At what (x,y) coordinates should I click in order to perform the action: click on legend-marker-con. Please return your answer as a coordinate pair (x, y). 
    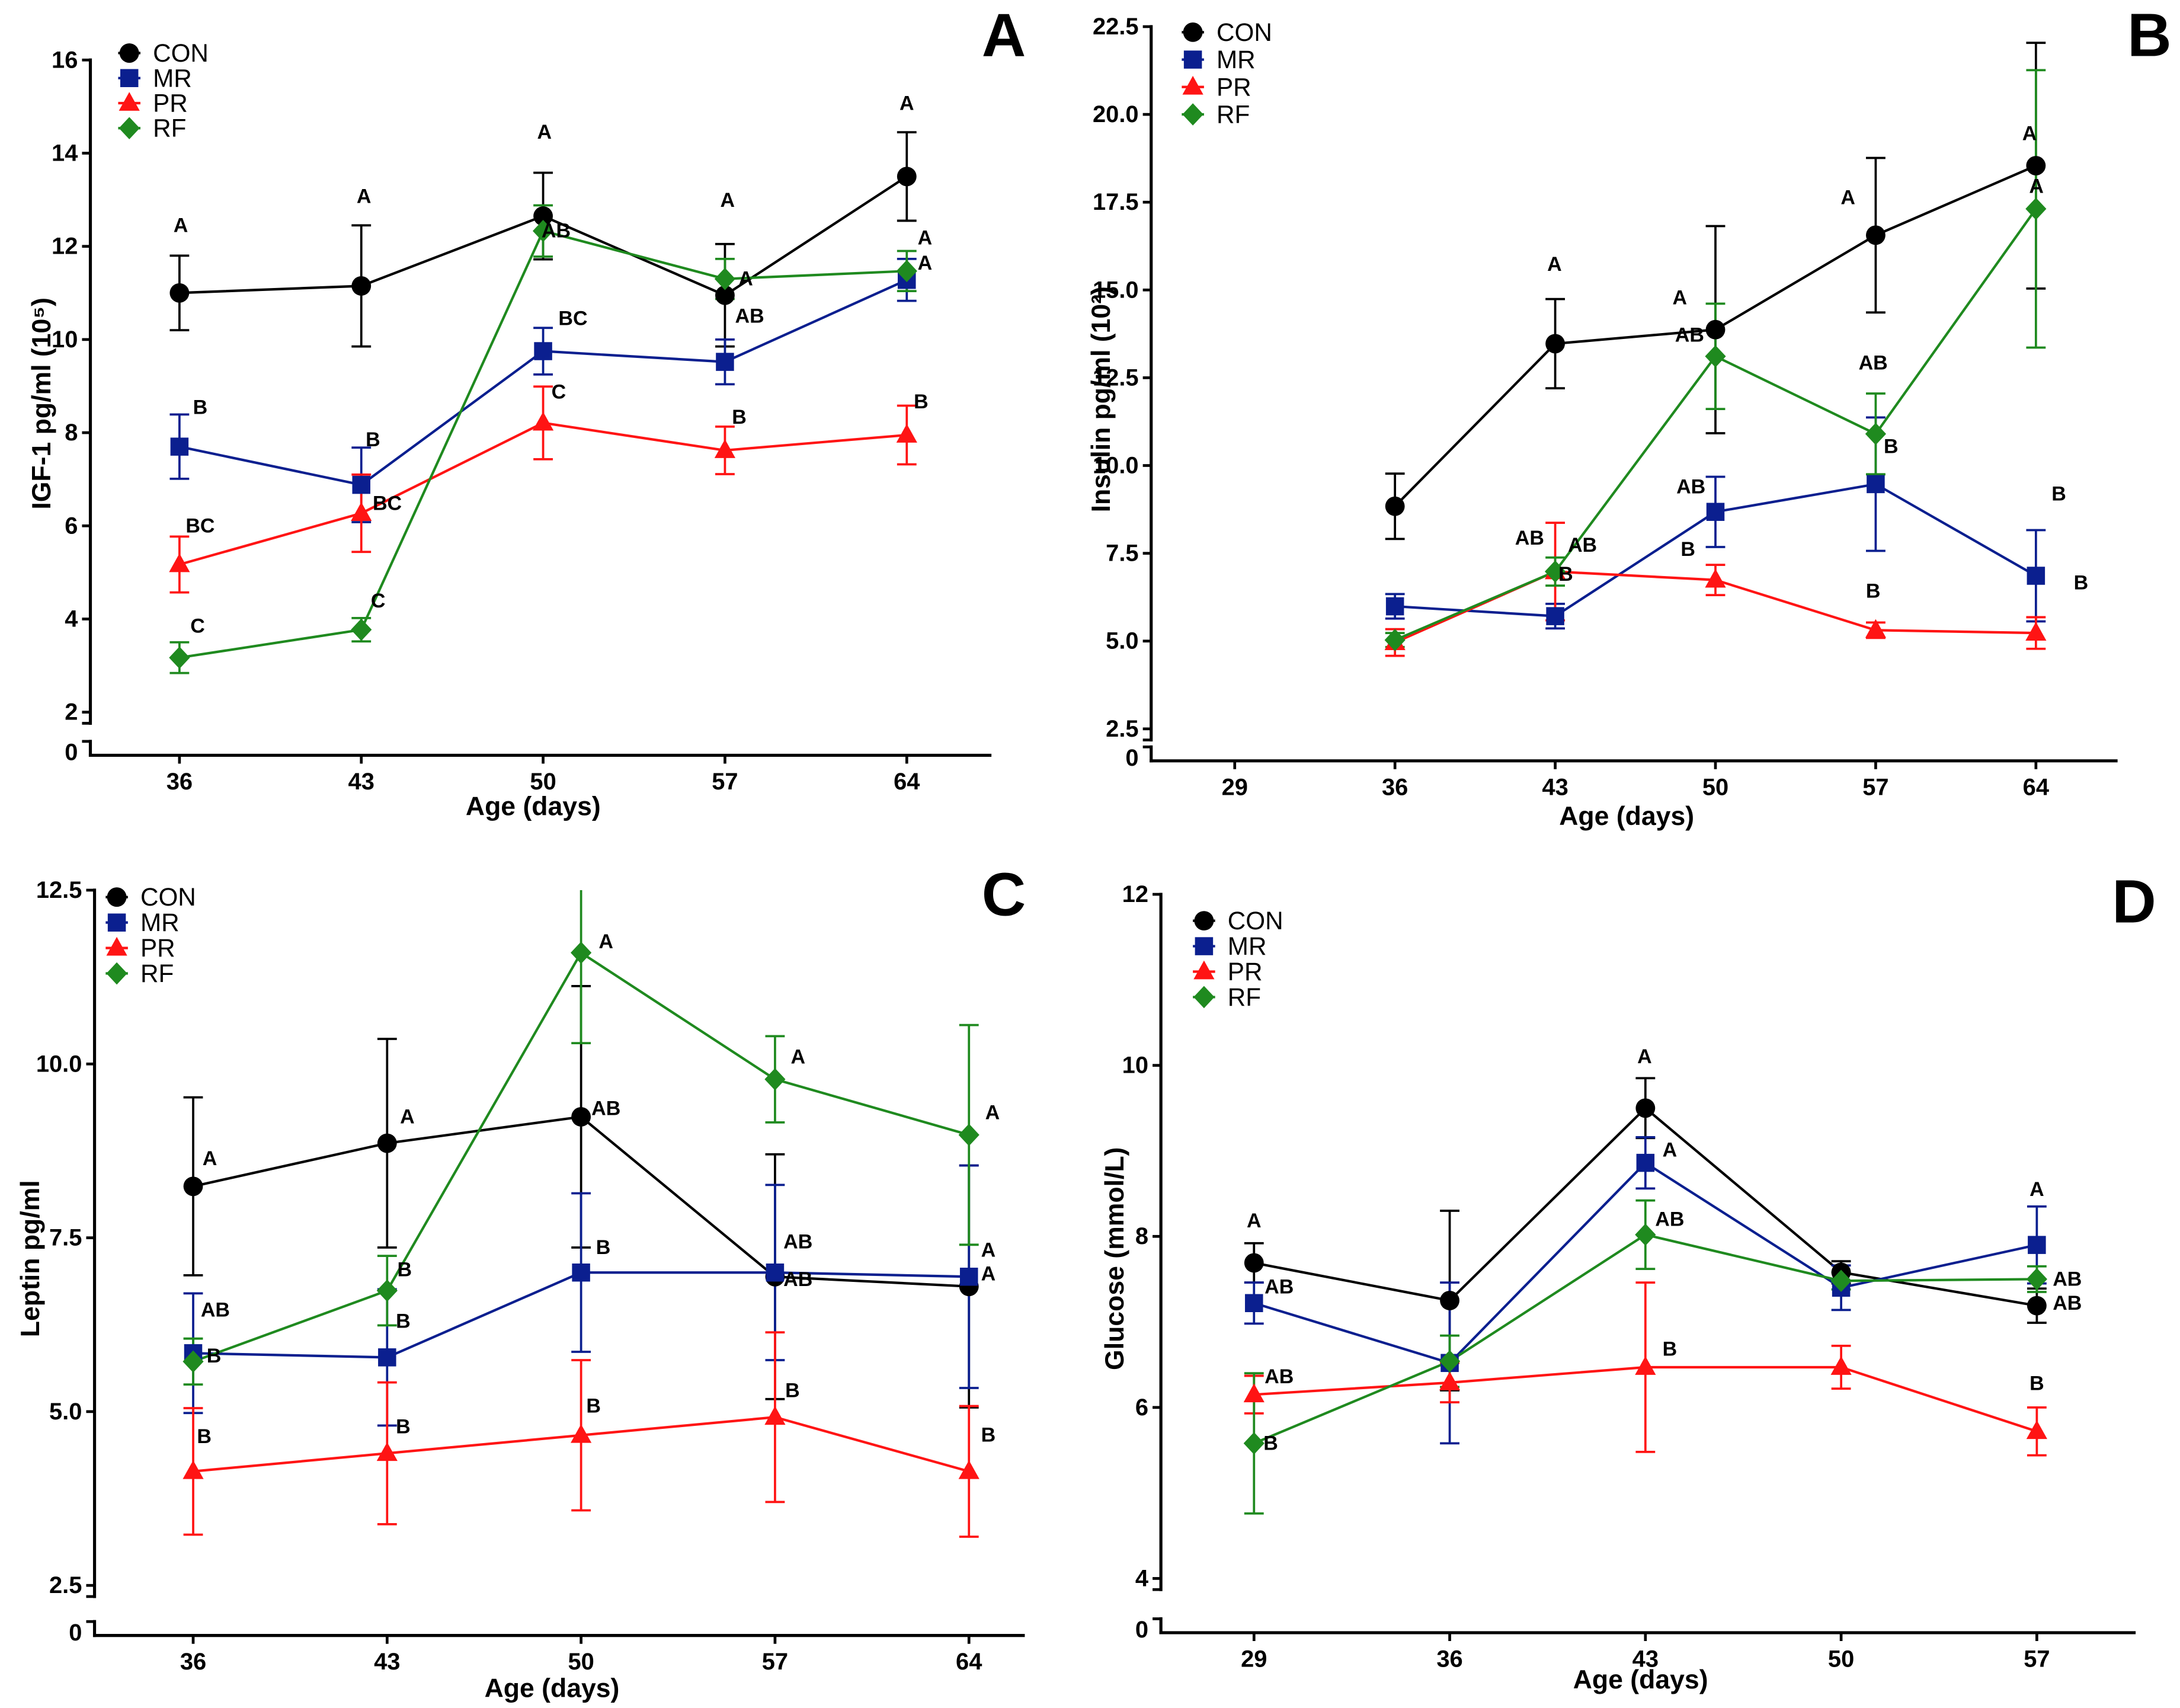
    Looking at the image, I should click on (117, 897).